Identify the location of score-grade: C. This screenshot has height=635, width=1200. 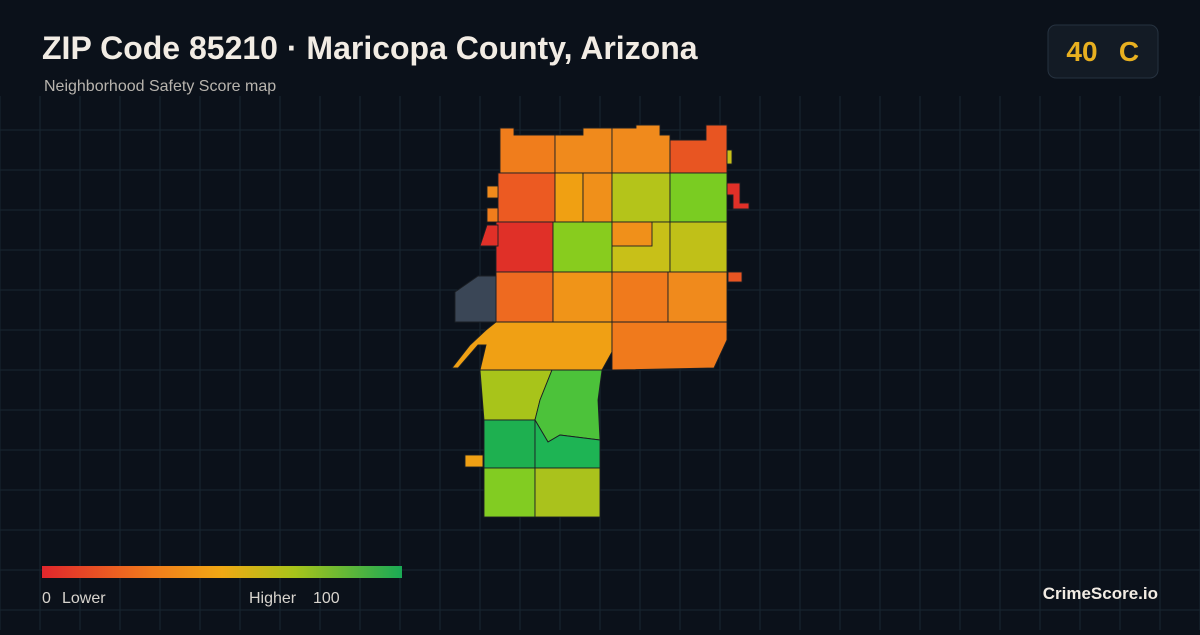
(1129, 51).